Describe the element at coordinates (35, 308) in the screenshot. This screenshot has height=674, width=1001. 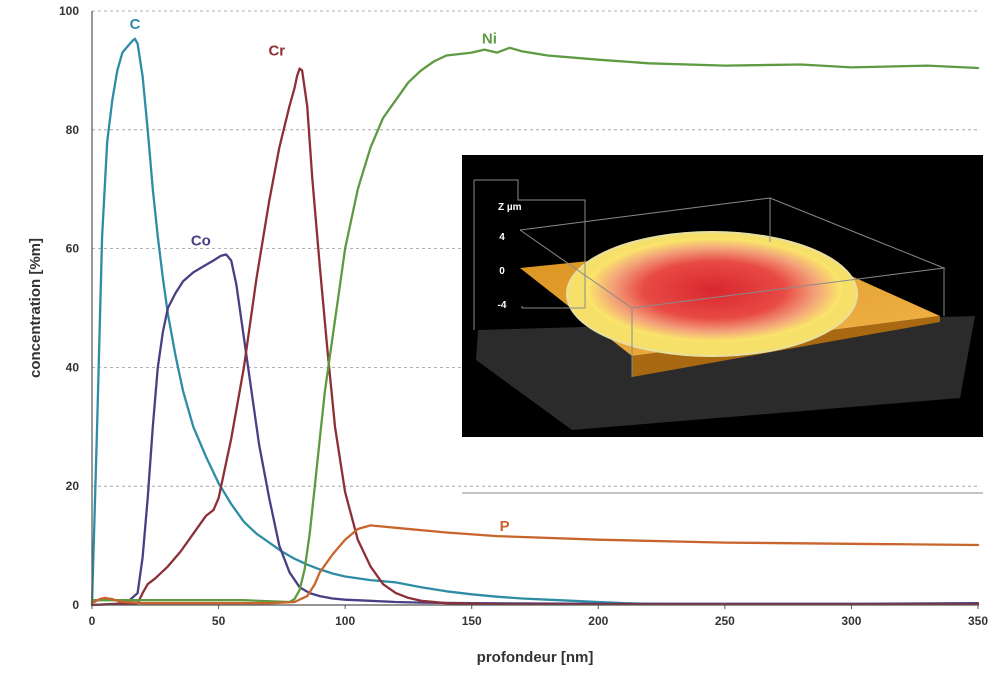
I see `y-axis-title: concentration [%m]` at that location.